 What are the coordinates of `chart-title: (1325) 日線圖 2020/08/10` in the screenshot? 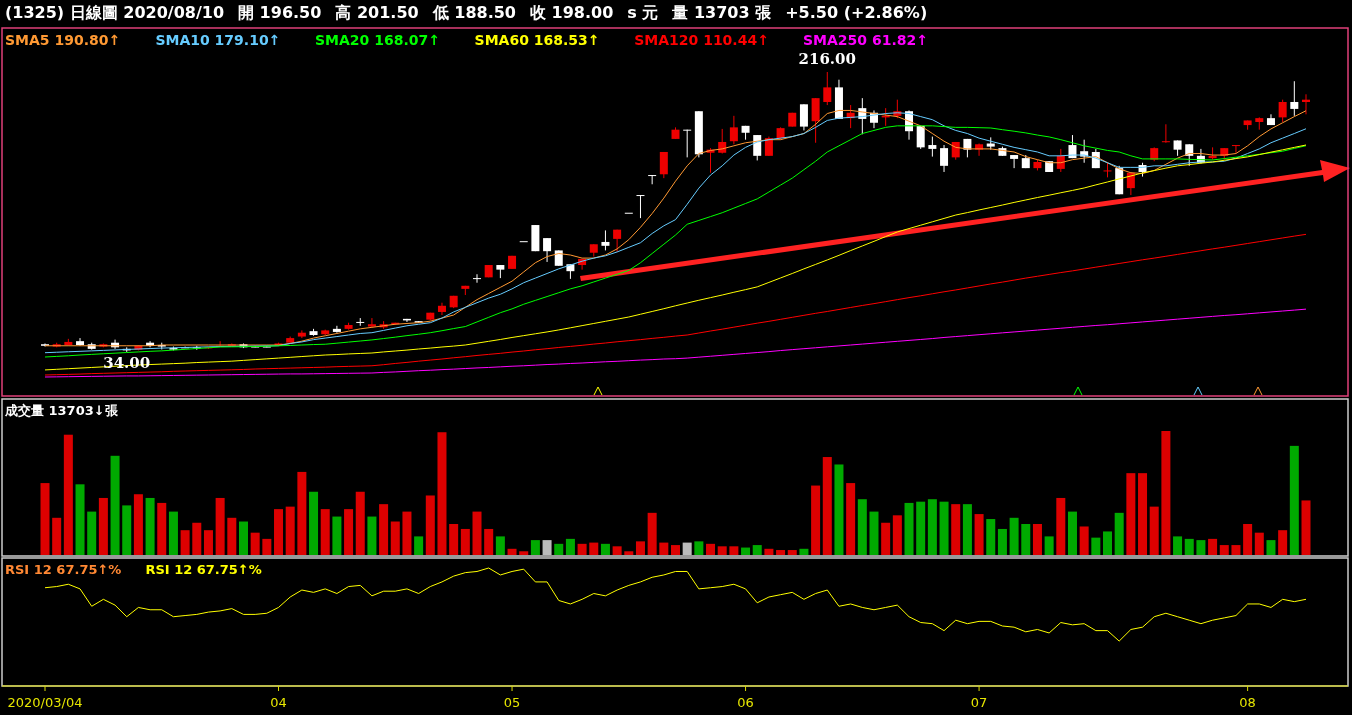 It's located at (115, 12).